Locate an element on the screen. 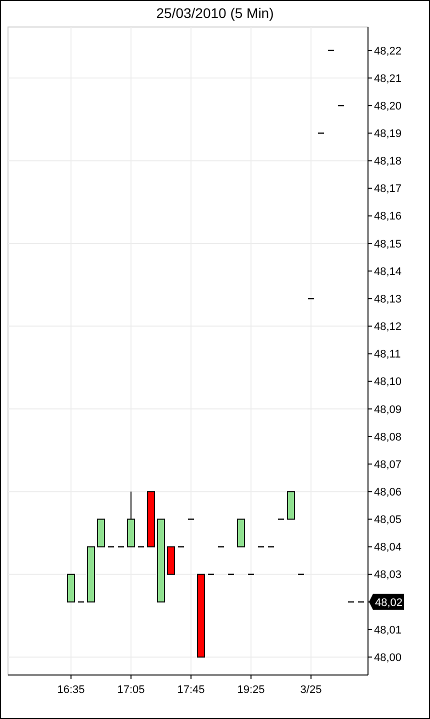 The height and width of the screenshot is (719, 430). x-tick-label: 17:05 is located at coordinates (131, 690).